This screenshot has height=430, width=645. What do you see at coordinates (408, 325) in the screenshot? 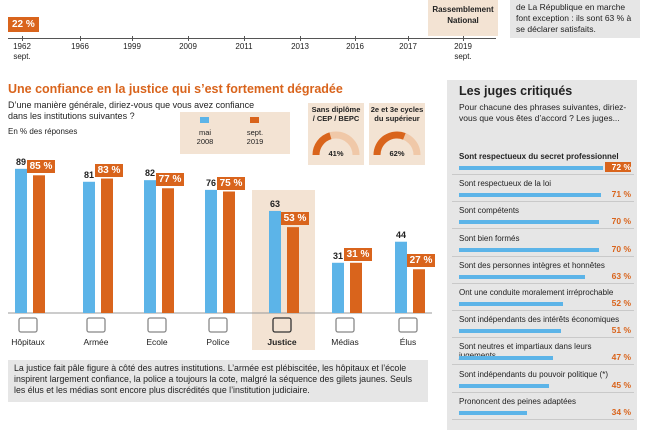
I see `elected-icon` at bounding box center [408, 325].